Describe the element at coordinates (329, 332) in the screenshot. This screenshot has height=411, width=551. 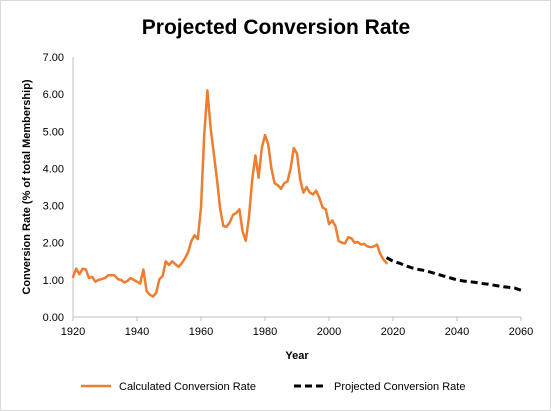
I see `x-tick-label: 2000` at that location.